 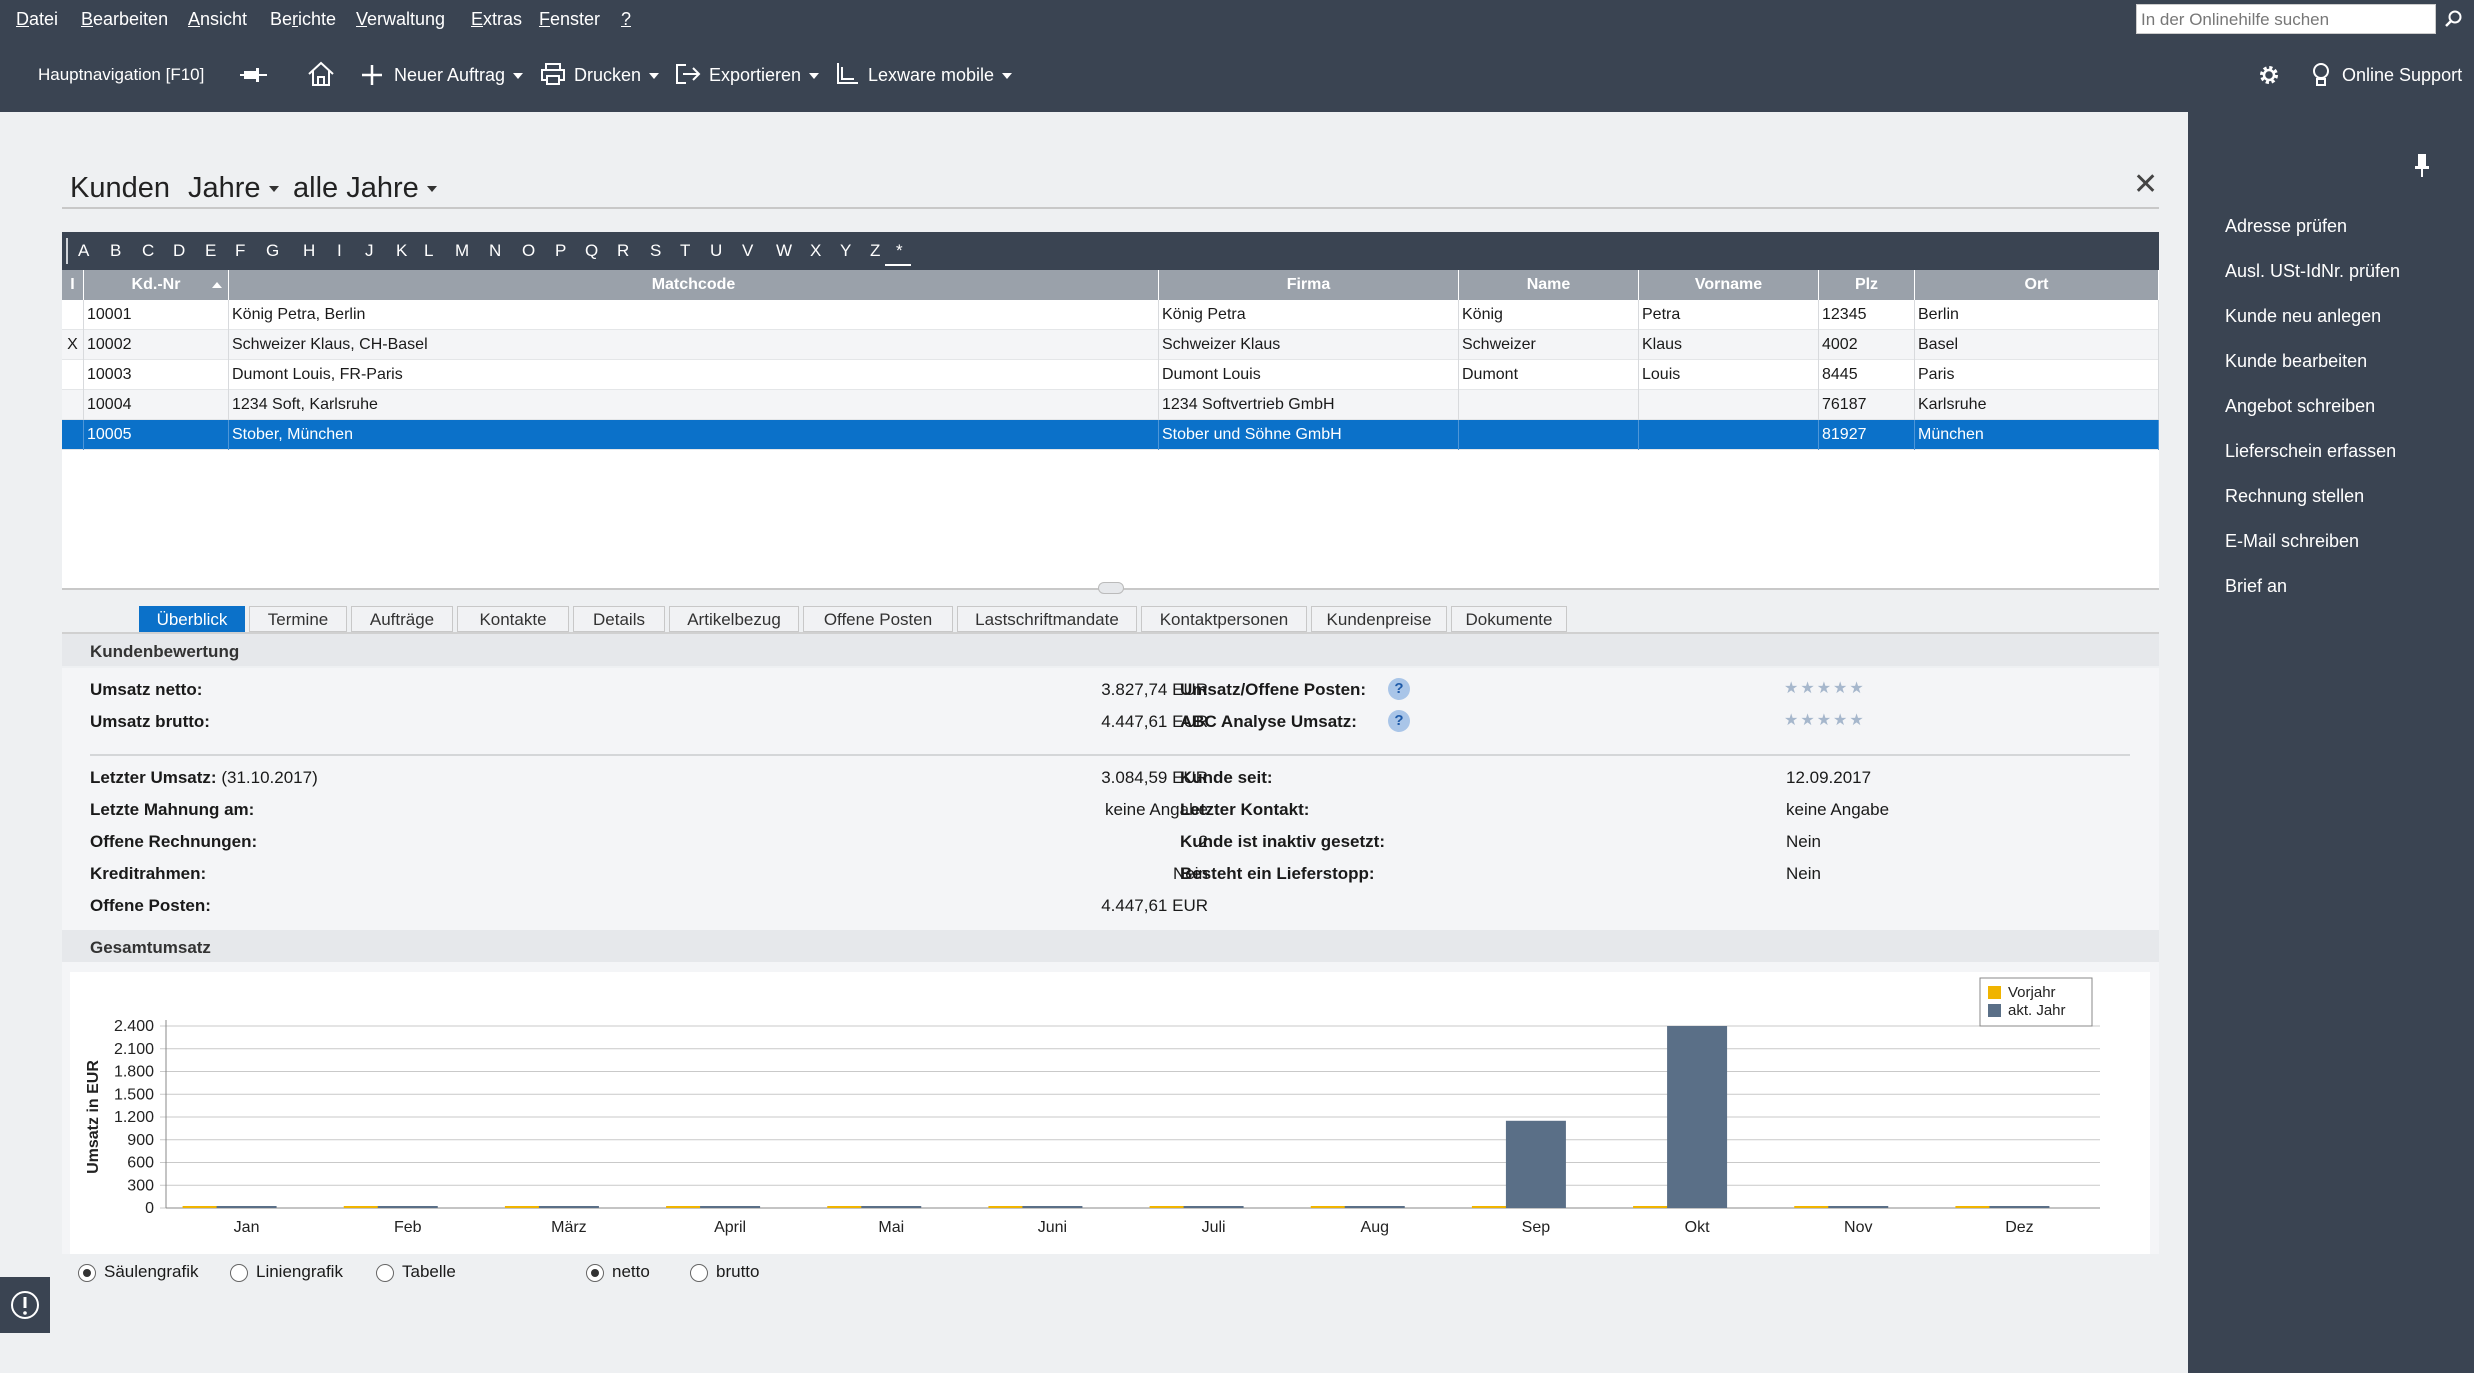 I want to click on alphabet-letter-v: V, so click(x=748, y=250).